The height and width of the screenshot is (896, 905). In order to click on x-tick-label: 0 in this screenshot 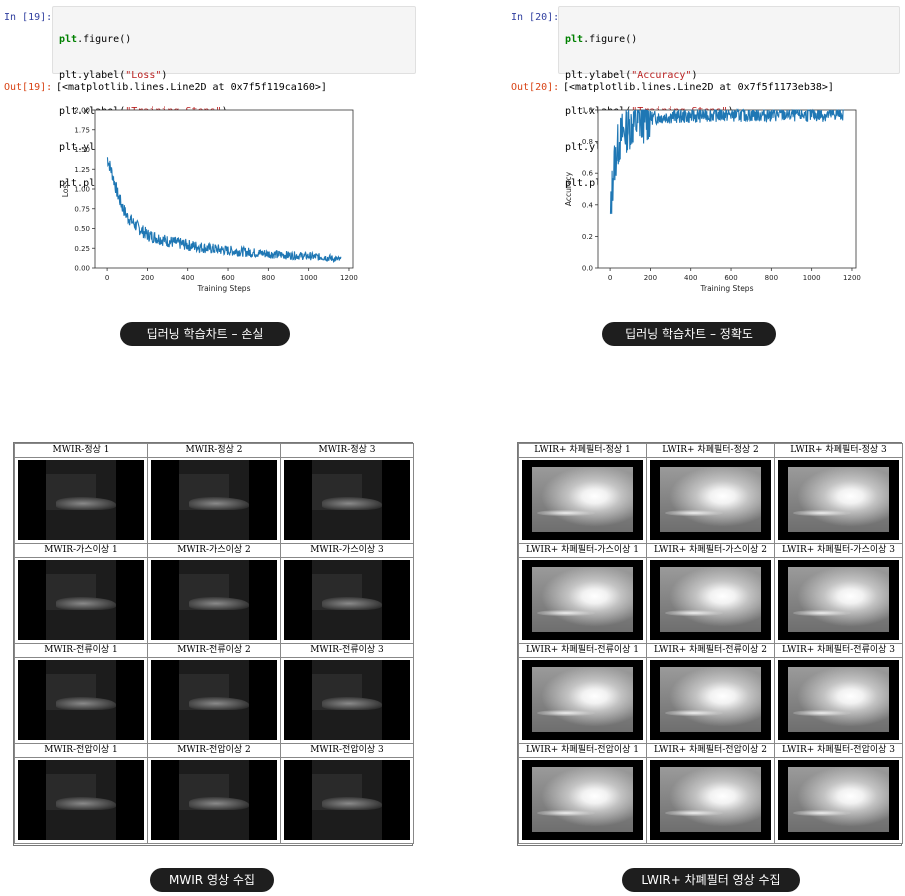, I will do `click(610, 278)`.